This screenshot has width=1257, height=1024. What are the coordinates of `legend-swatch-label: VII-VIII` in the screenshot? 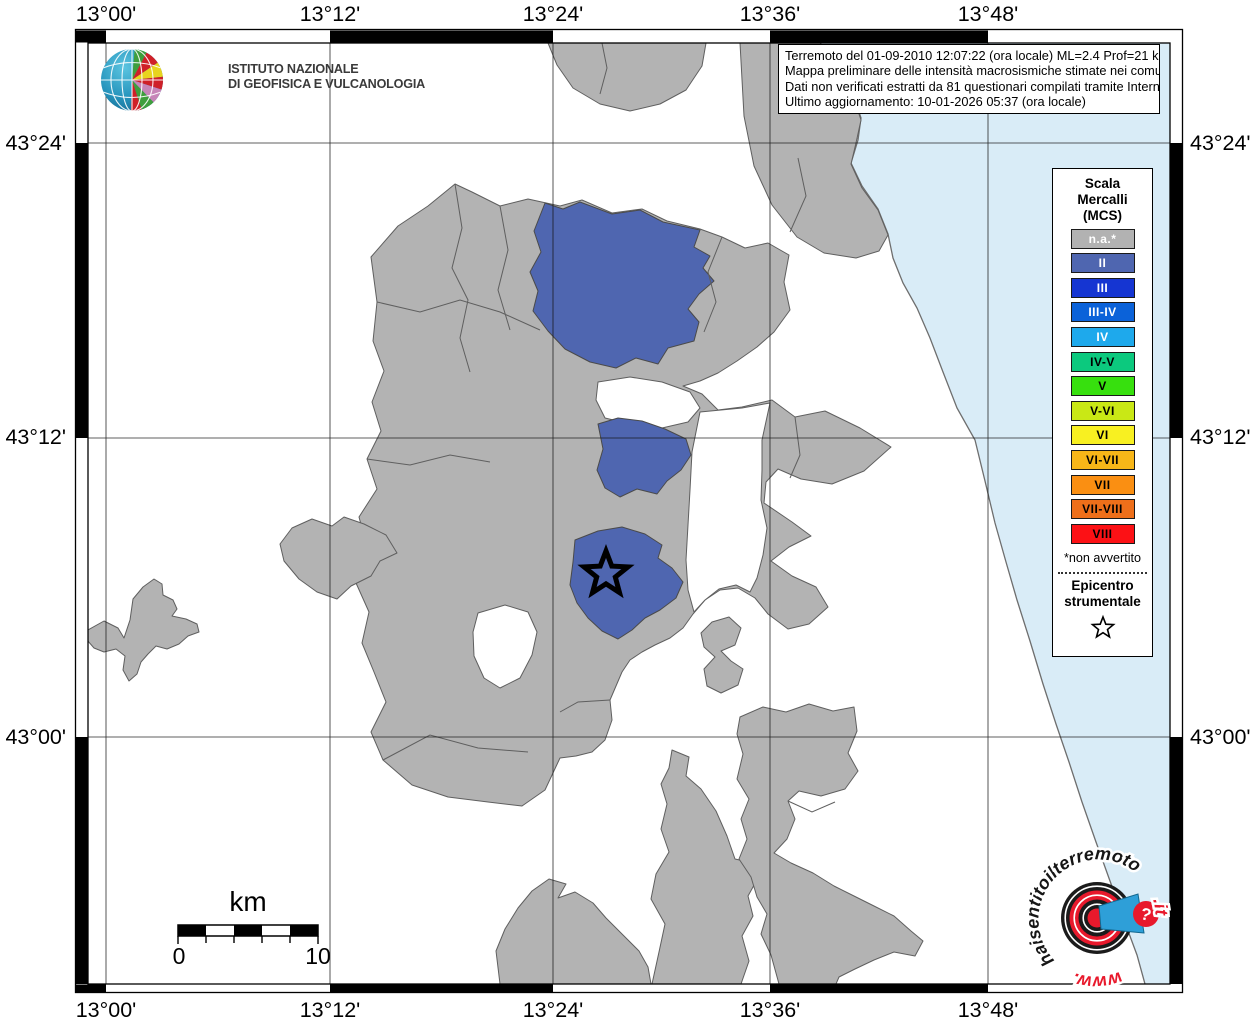 It's located at (1102, 509).